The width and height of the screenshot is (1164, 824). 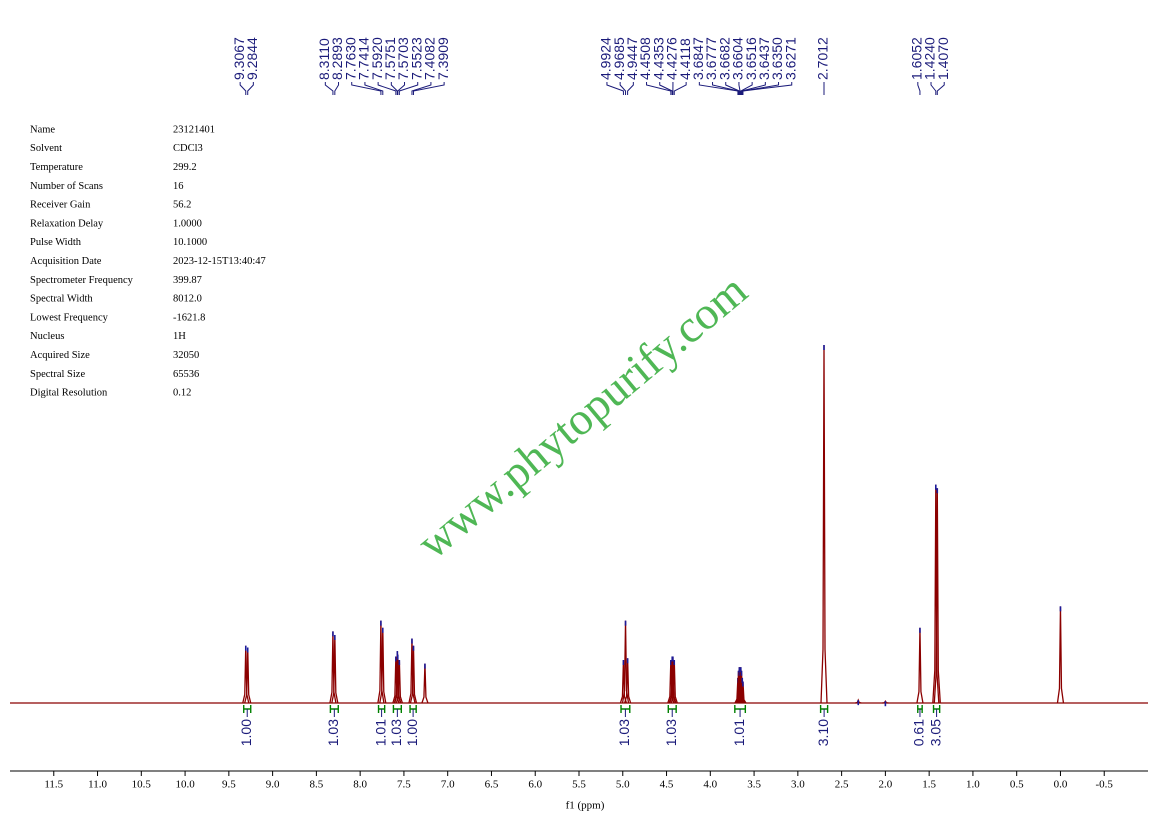 I want to click on x-tick-label: 8.0, so click(x=360, y=785).